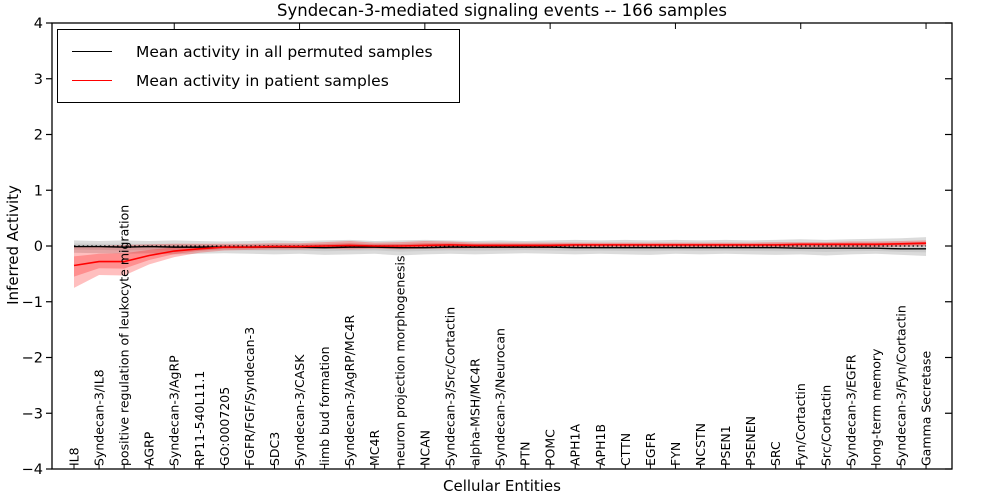  I want to click on x-tick-label: APH1B, so click(600, 445).